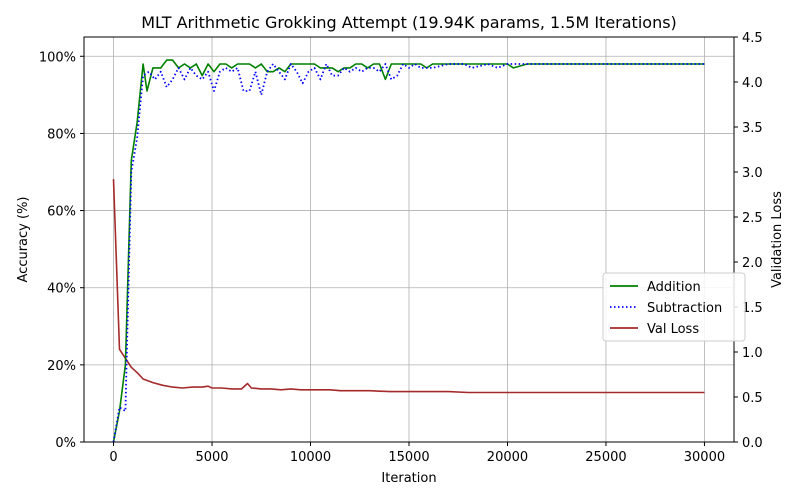 This screenshot has width=800, height=500. I want to click on y-tick-label: 80%, so click(61, 134).